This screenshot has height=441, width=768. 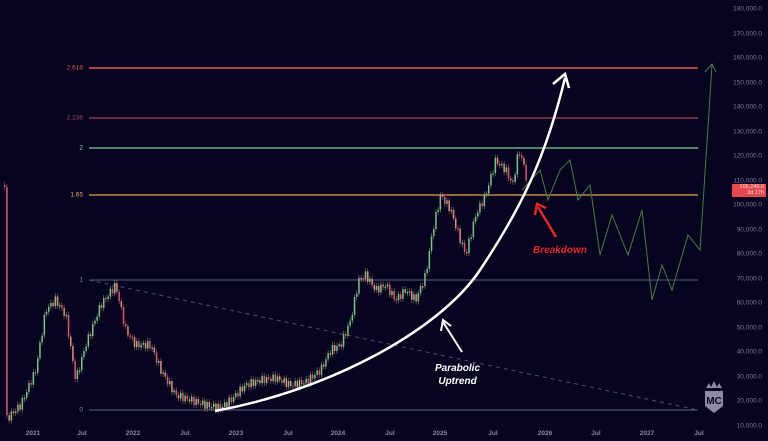 What do you see at coordinates (560, 250) in the screenshot?
I see `breakdown-label: Breakdown` at bounding box center [560, 250].